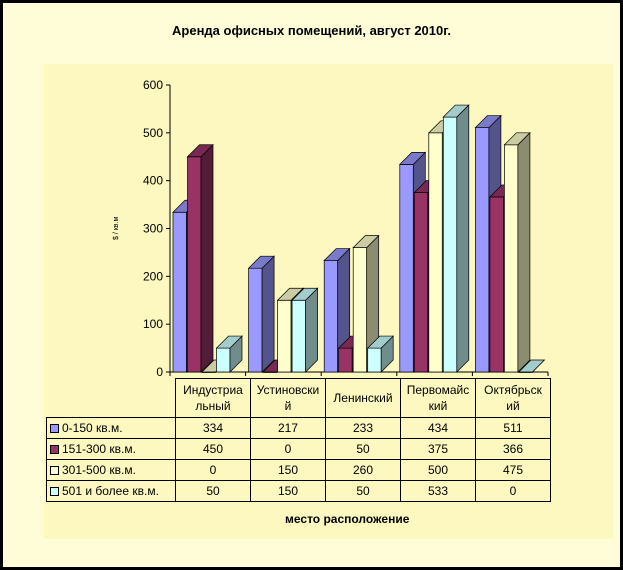 This screenshot has width=623, height=570. I want to click on table-cell: 366, so click(513, 449).